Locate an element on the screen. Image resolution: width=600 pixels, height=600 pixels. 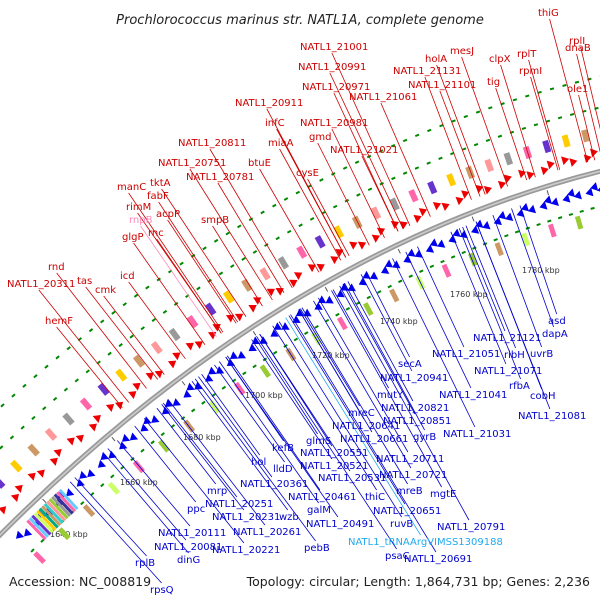
ruler-tick is located at coordinates (44, 501).